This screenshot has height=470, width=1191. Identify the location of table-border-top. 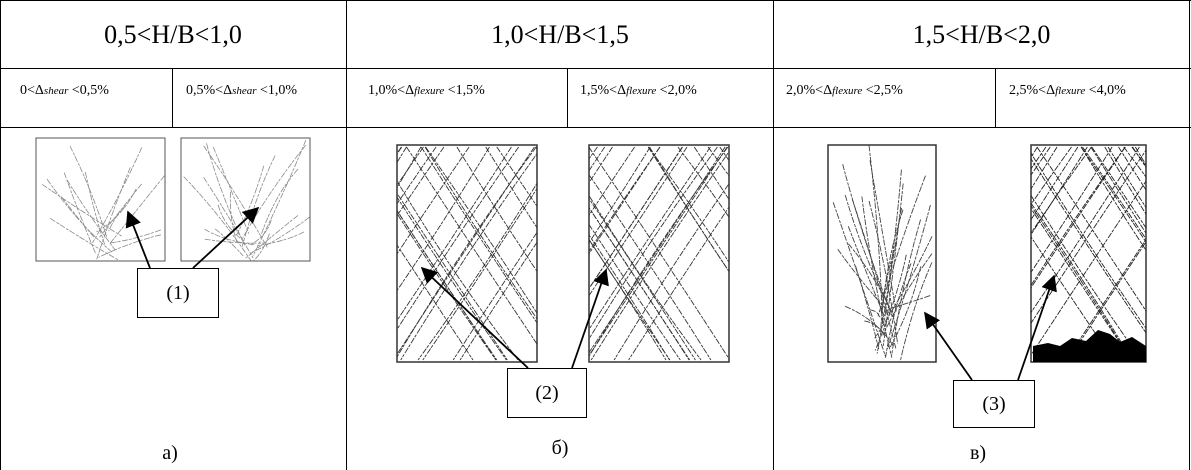
(595, 0).